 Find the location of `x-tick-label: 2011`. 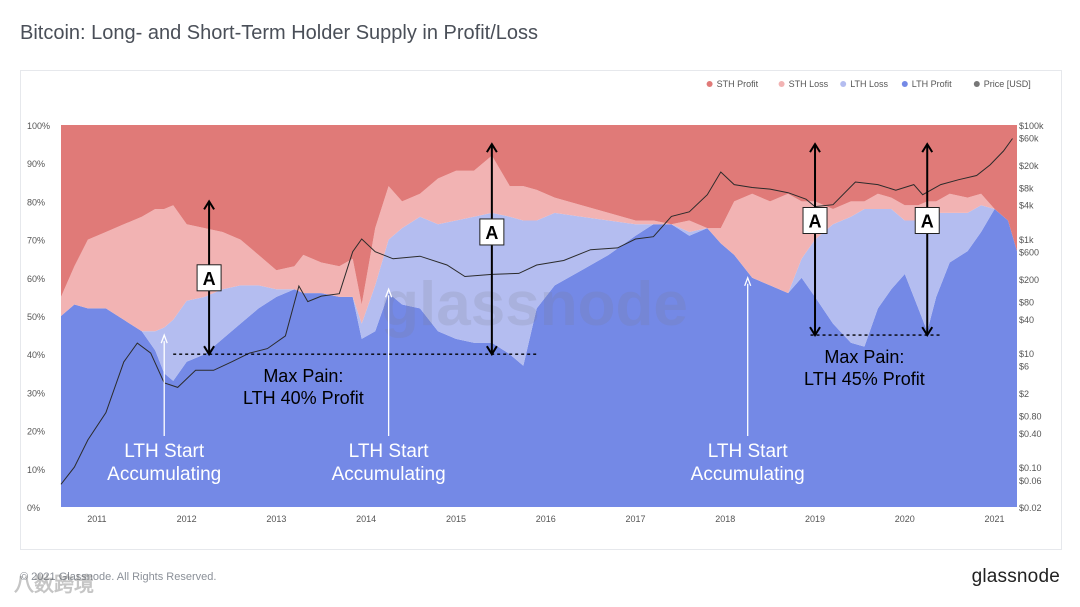

x-tick-label: 2011 is located at coordinates (96, 519).